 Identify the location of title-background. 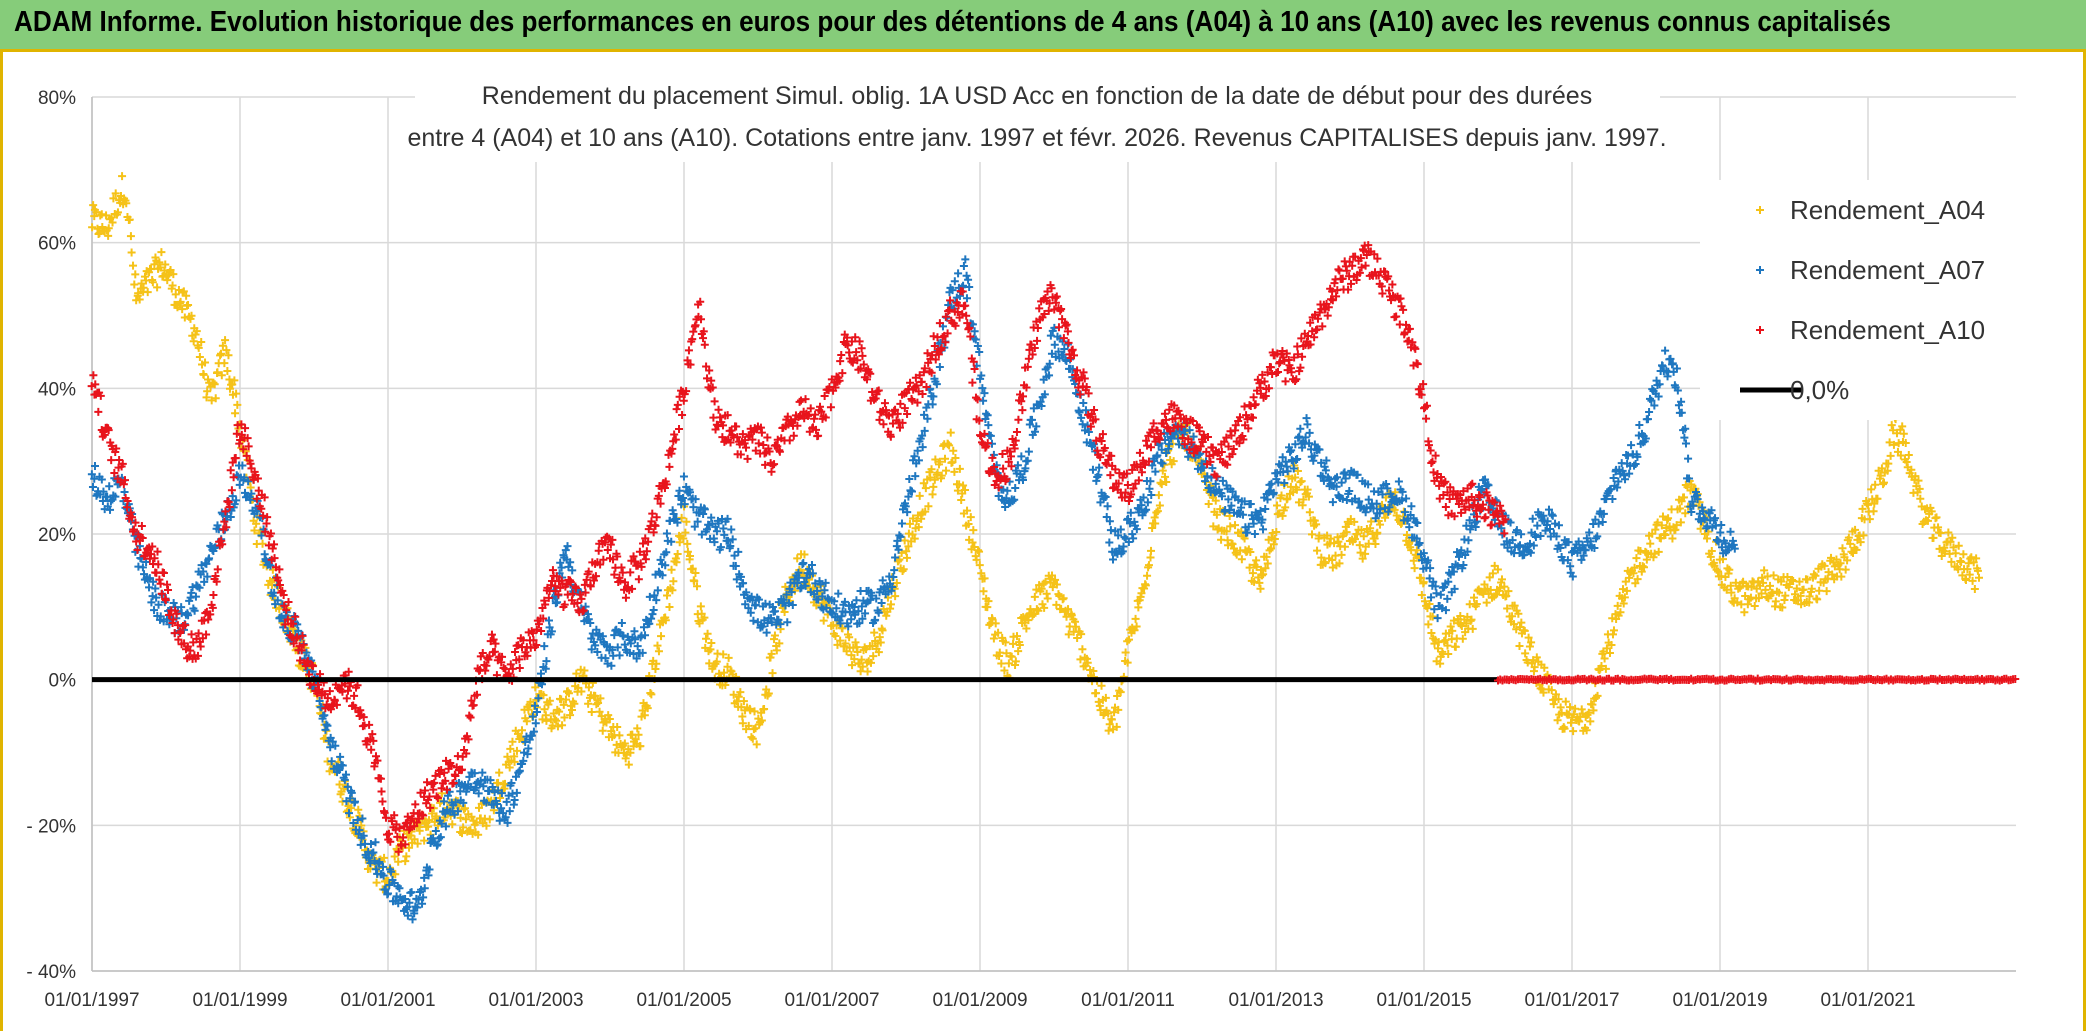
(1037, 116).